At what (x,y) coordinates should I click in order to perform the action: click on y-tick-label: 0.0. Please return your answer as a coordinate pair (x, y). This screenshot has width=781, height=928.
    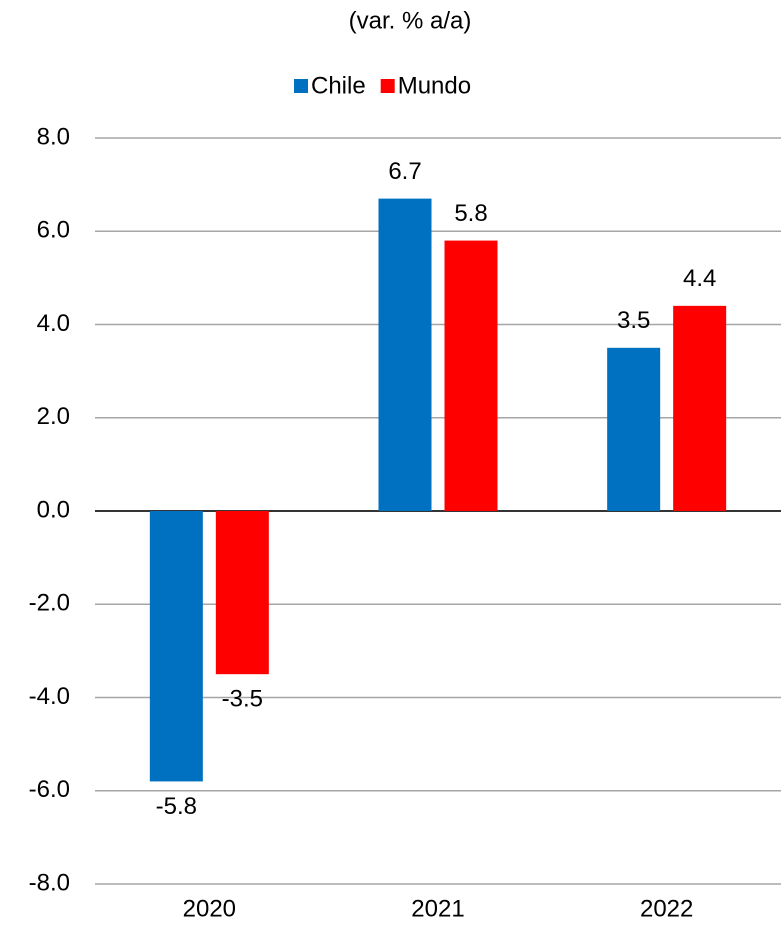
    Looking at the image, I should click on (53, 509).